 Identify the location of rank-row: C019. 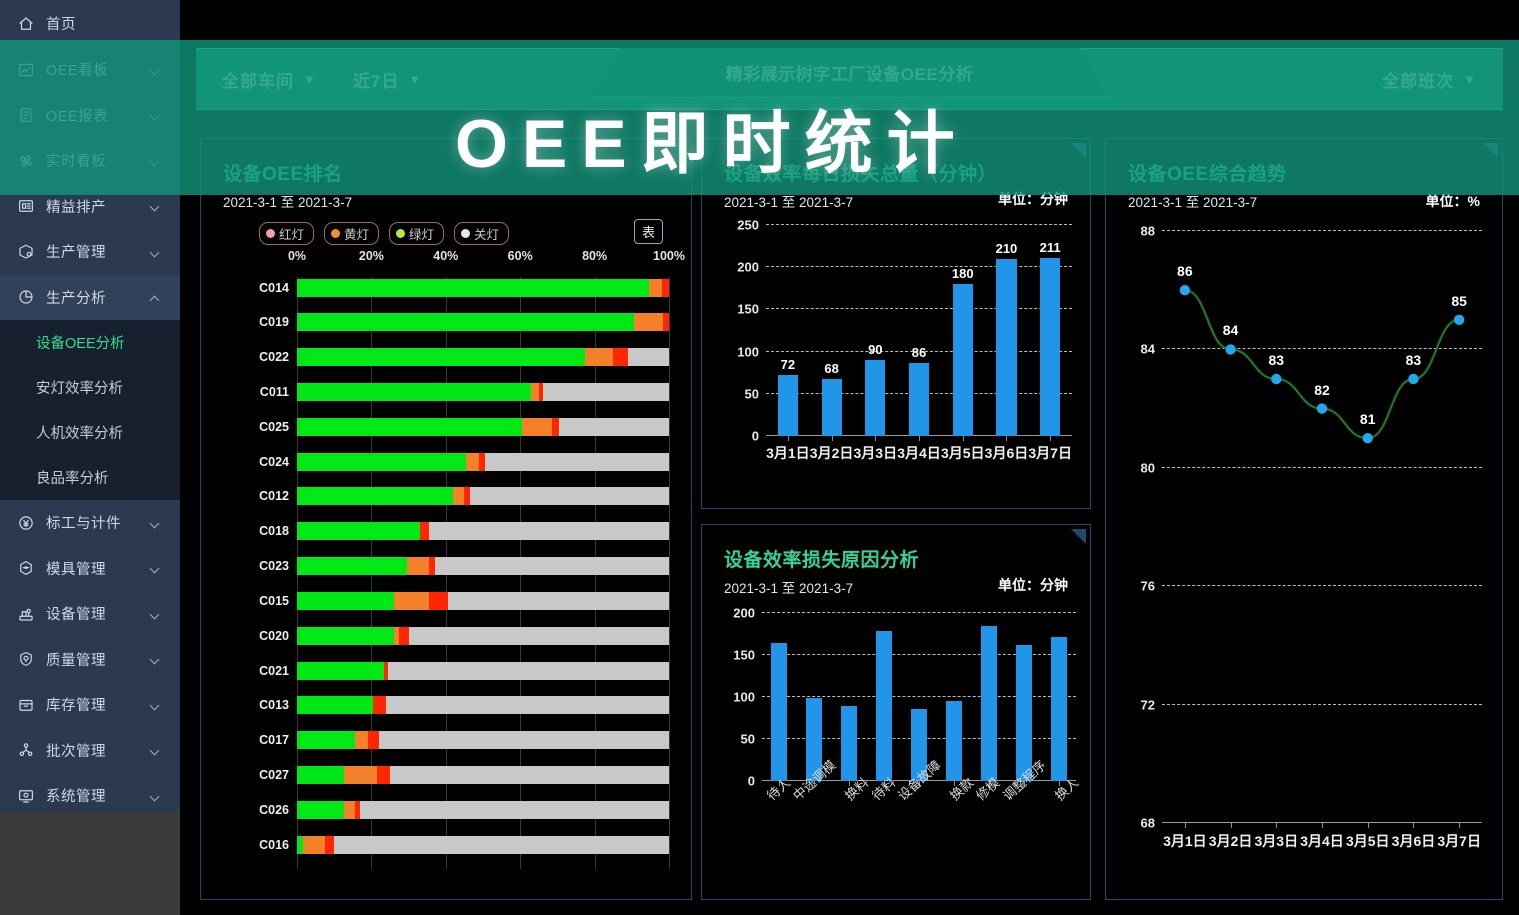
(464, 322).